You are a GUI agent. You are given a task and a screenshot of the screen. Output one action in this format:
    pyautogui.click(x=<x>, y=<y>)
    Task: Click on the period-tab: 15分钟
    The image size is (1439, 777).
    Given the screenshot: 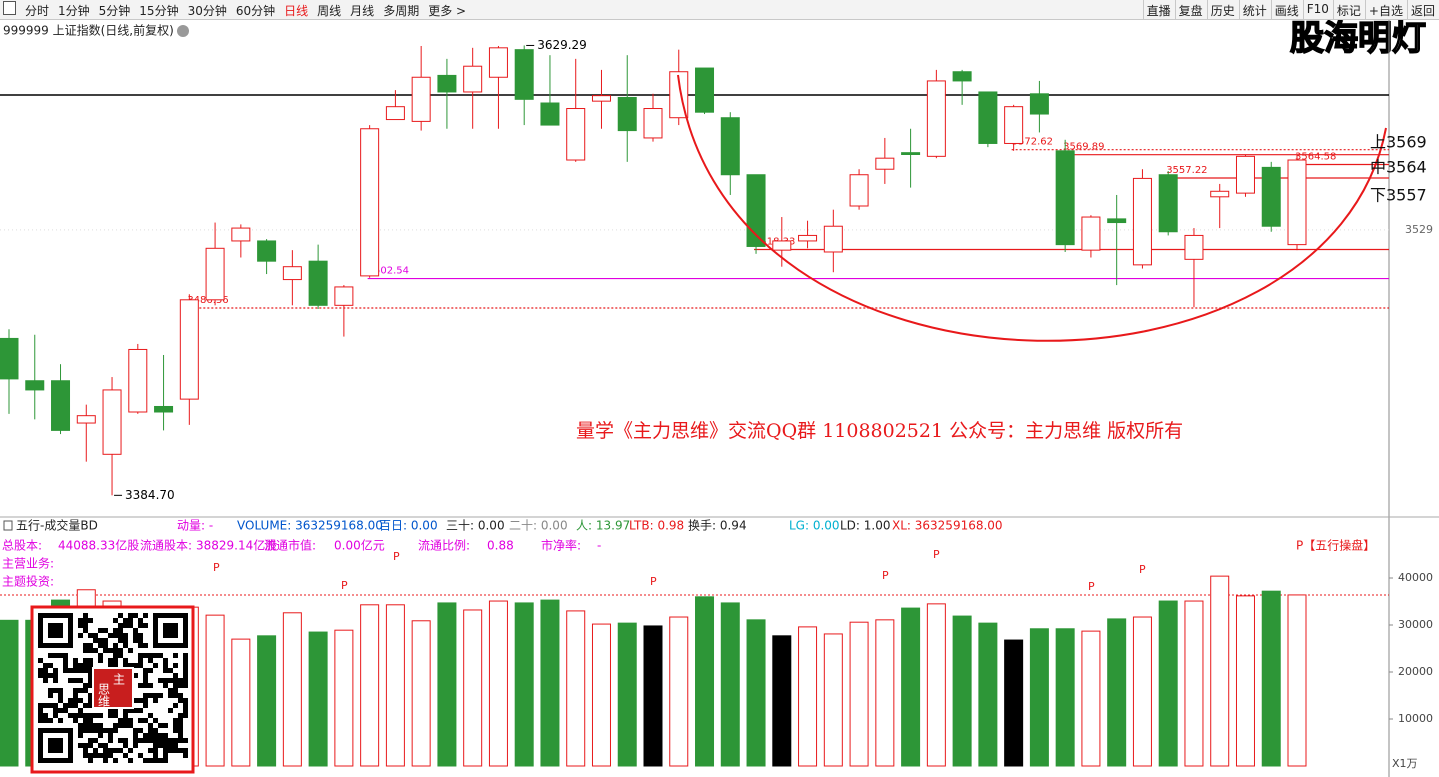 What is the action you would take?
    pyautogui.click(x=159, y=11)
    